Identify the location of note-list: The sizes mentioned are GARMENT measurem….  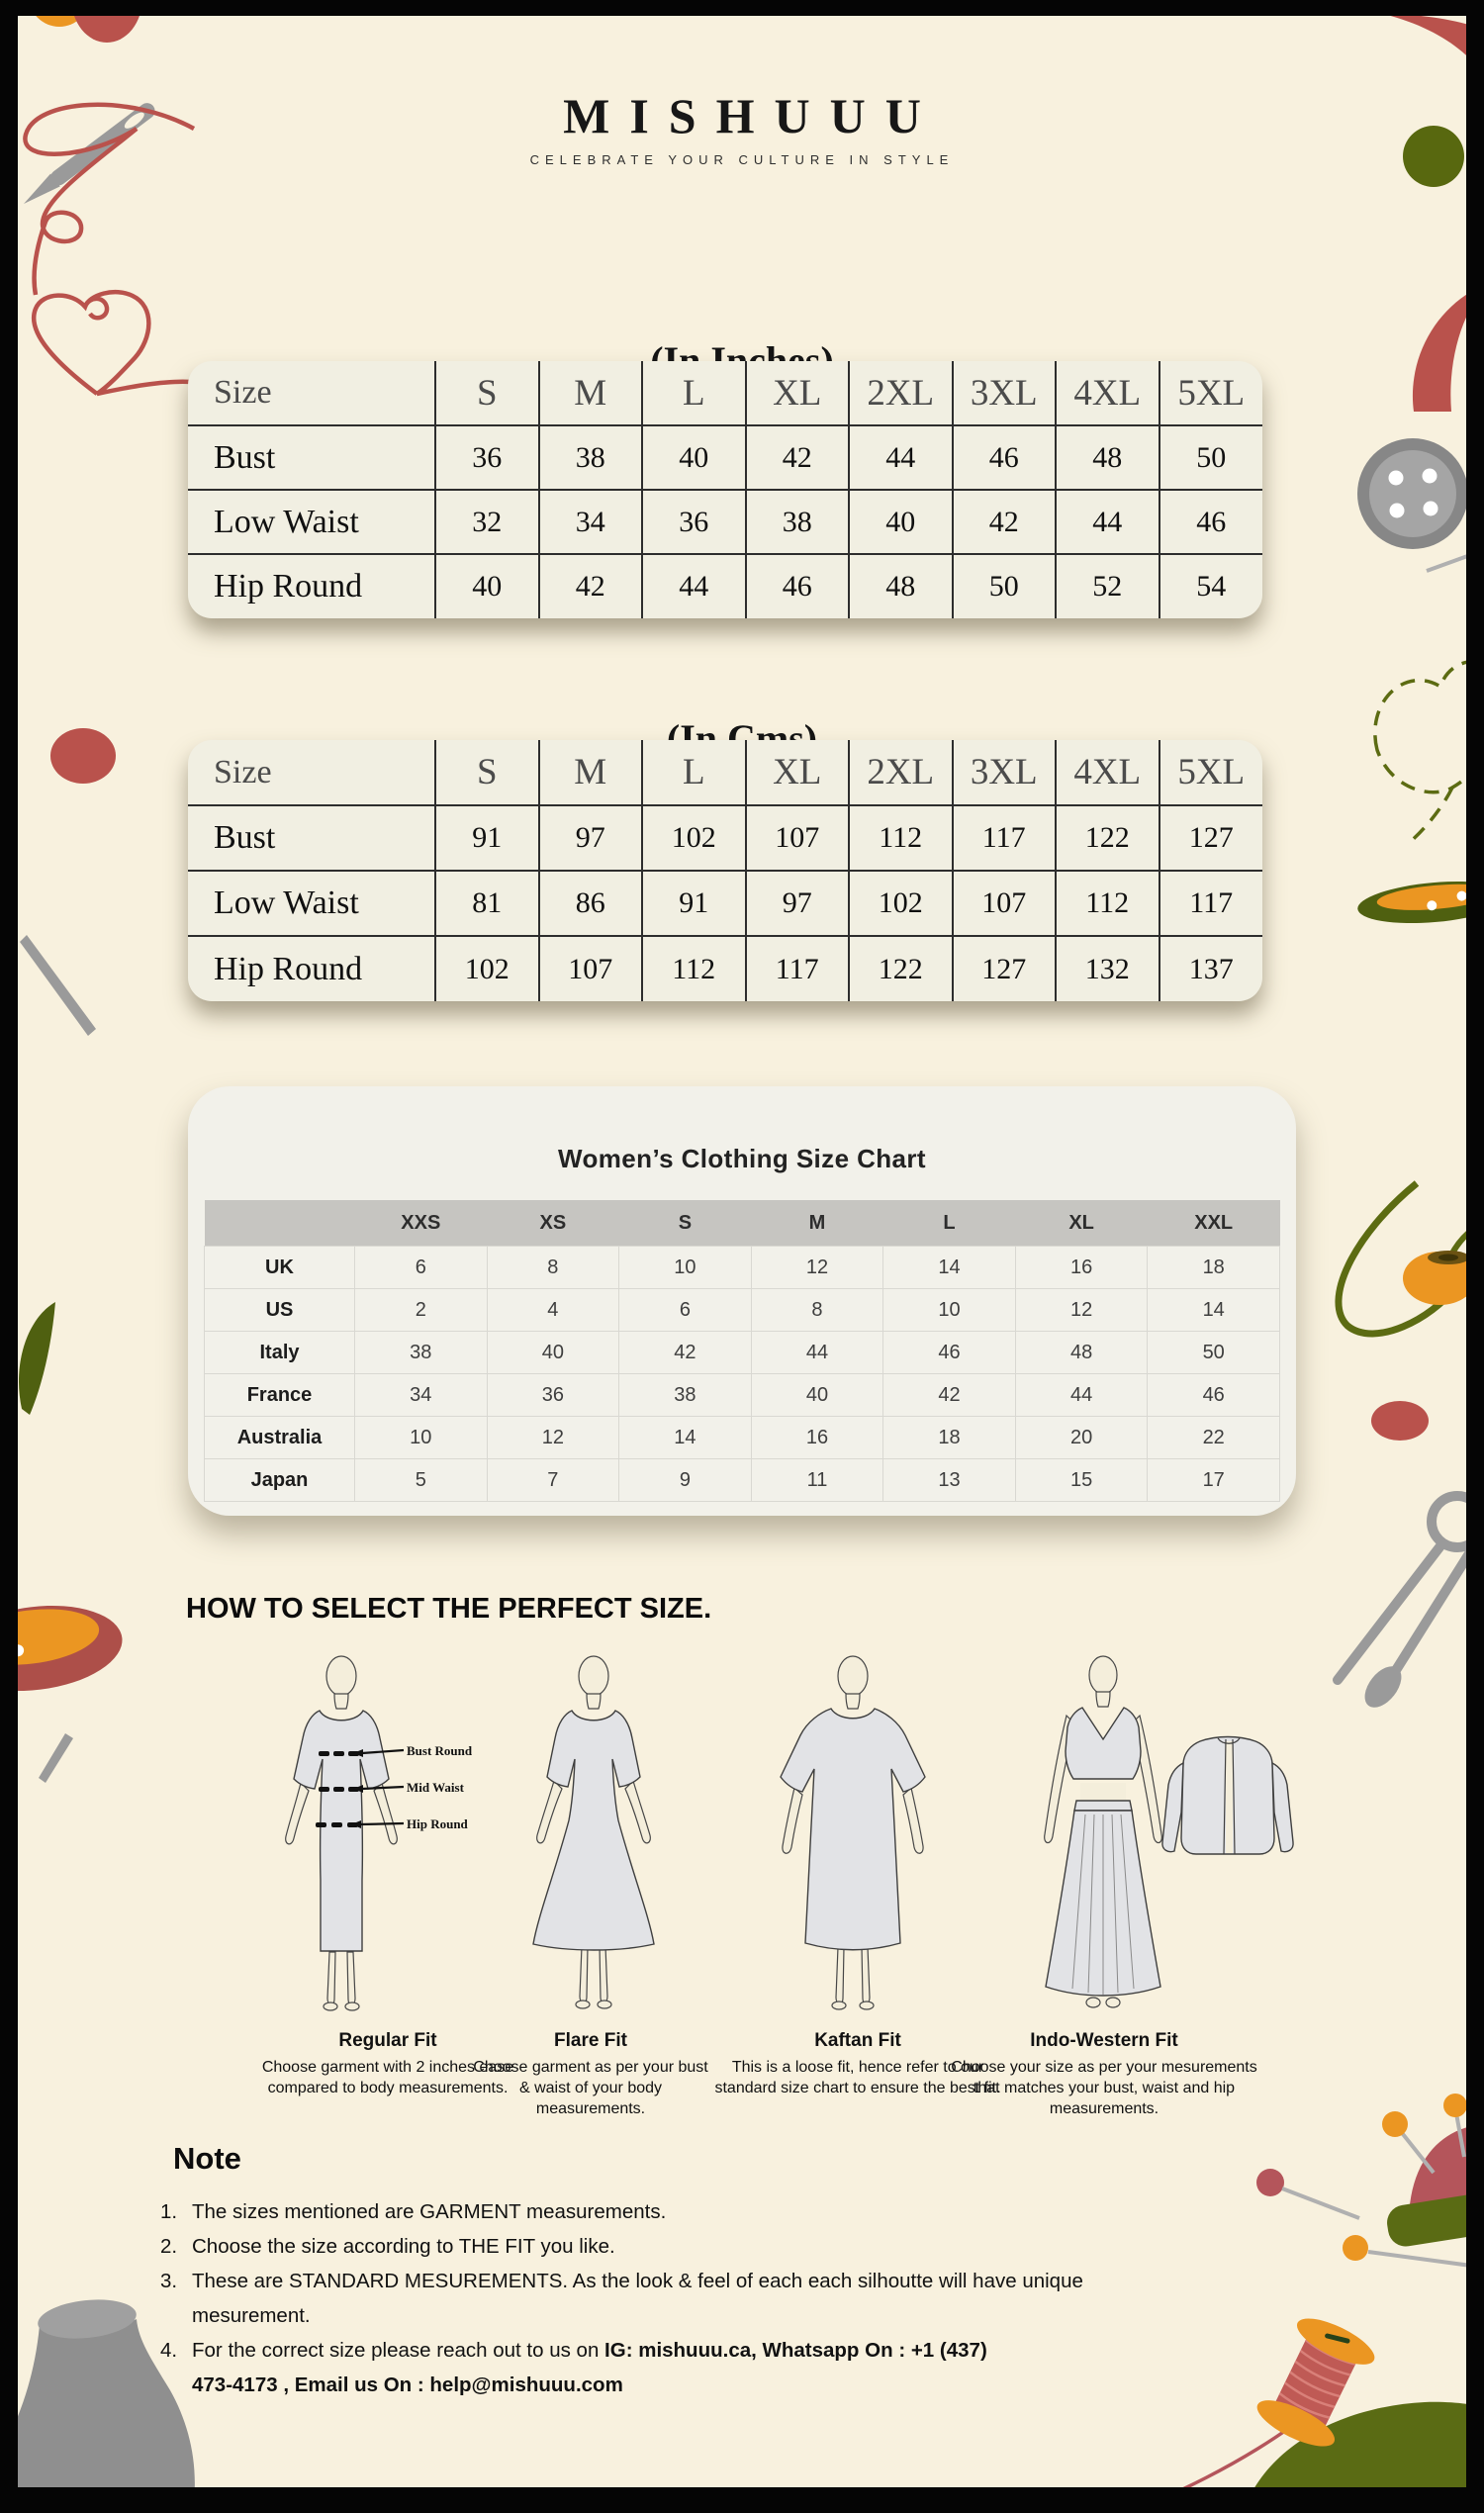
(719, 2298).